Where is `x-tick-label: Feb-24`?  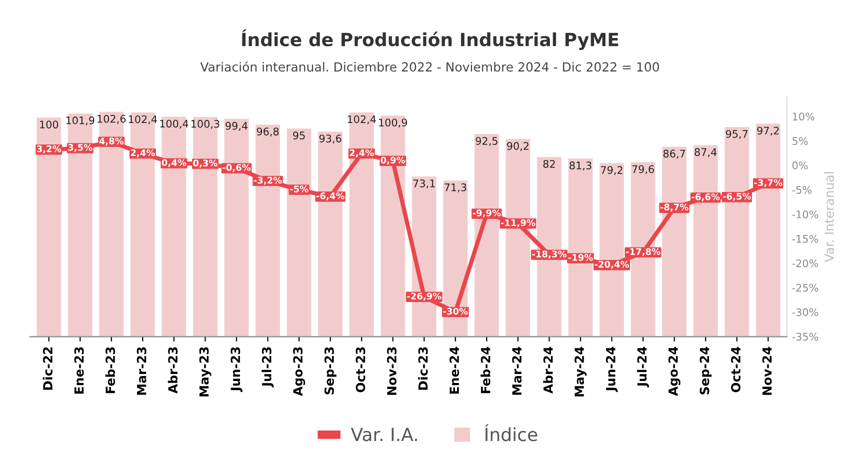 x-tick-label: Feb-24 is located at coordinates (485, 370).